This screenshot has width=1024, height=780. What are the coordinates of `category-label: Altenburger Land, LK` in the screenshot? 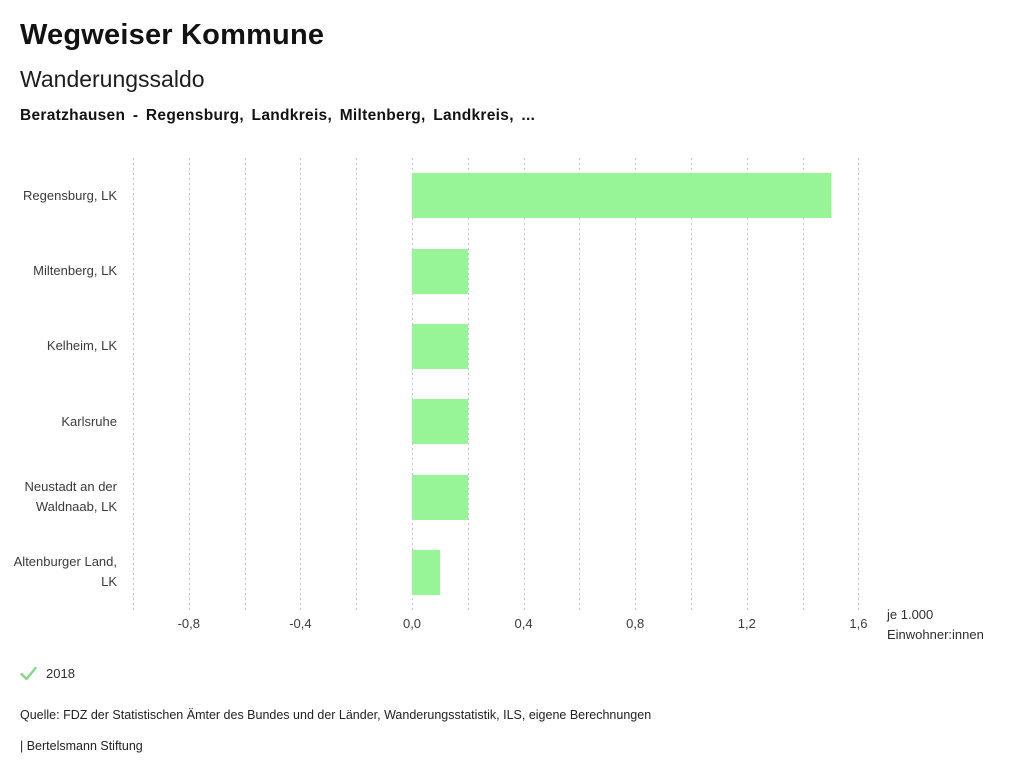 It's located at (65, 572).